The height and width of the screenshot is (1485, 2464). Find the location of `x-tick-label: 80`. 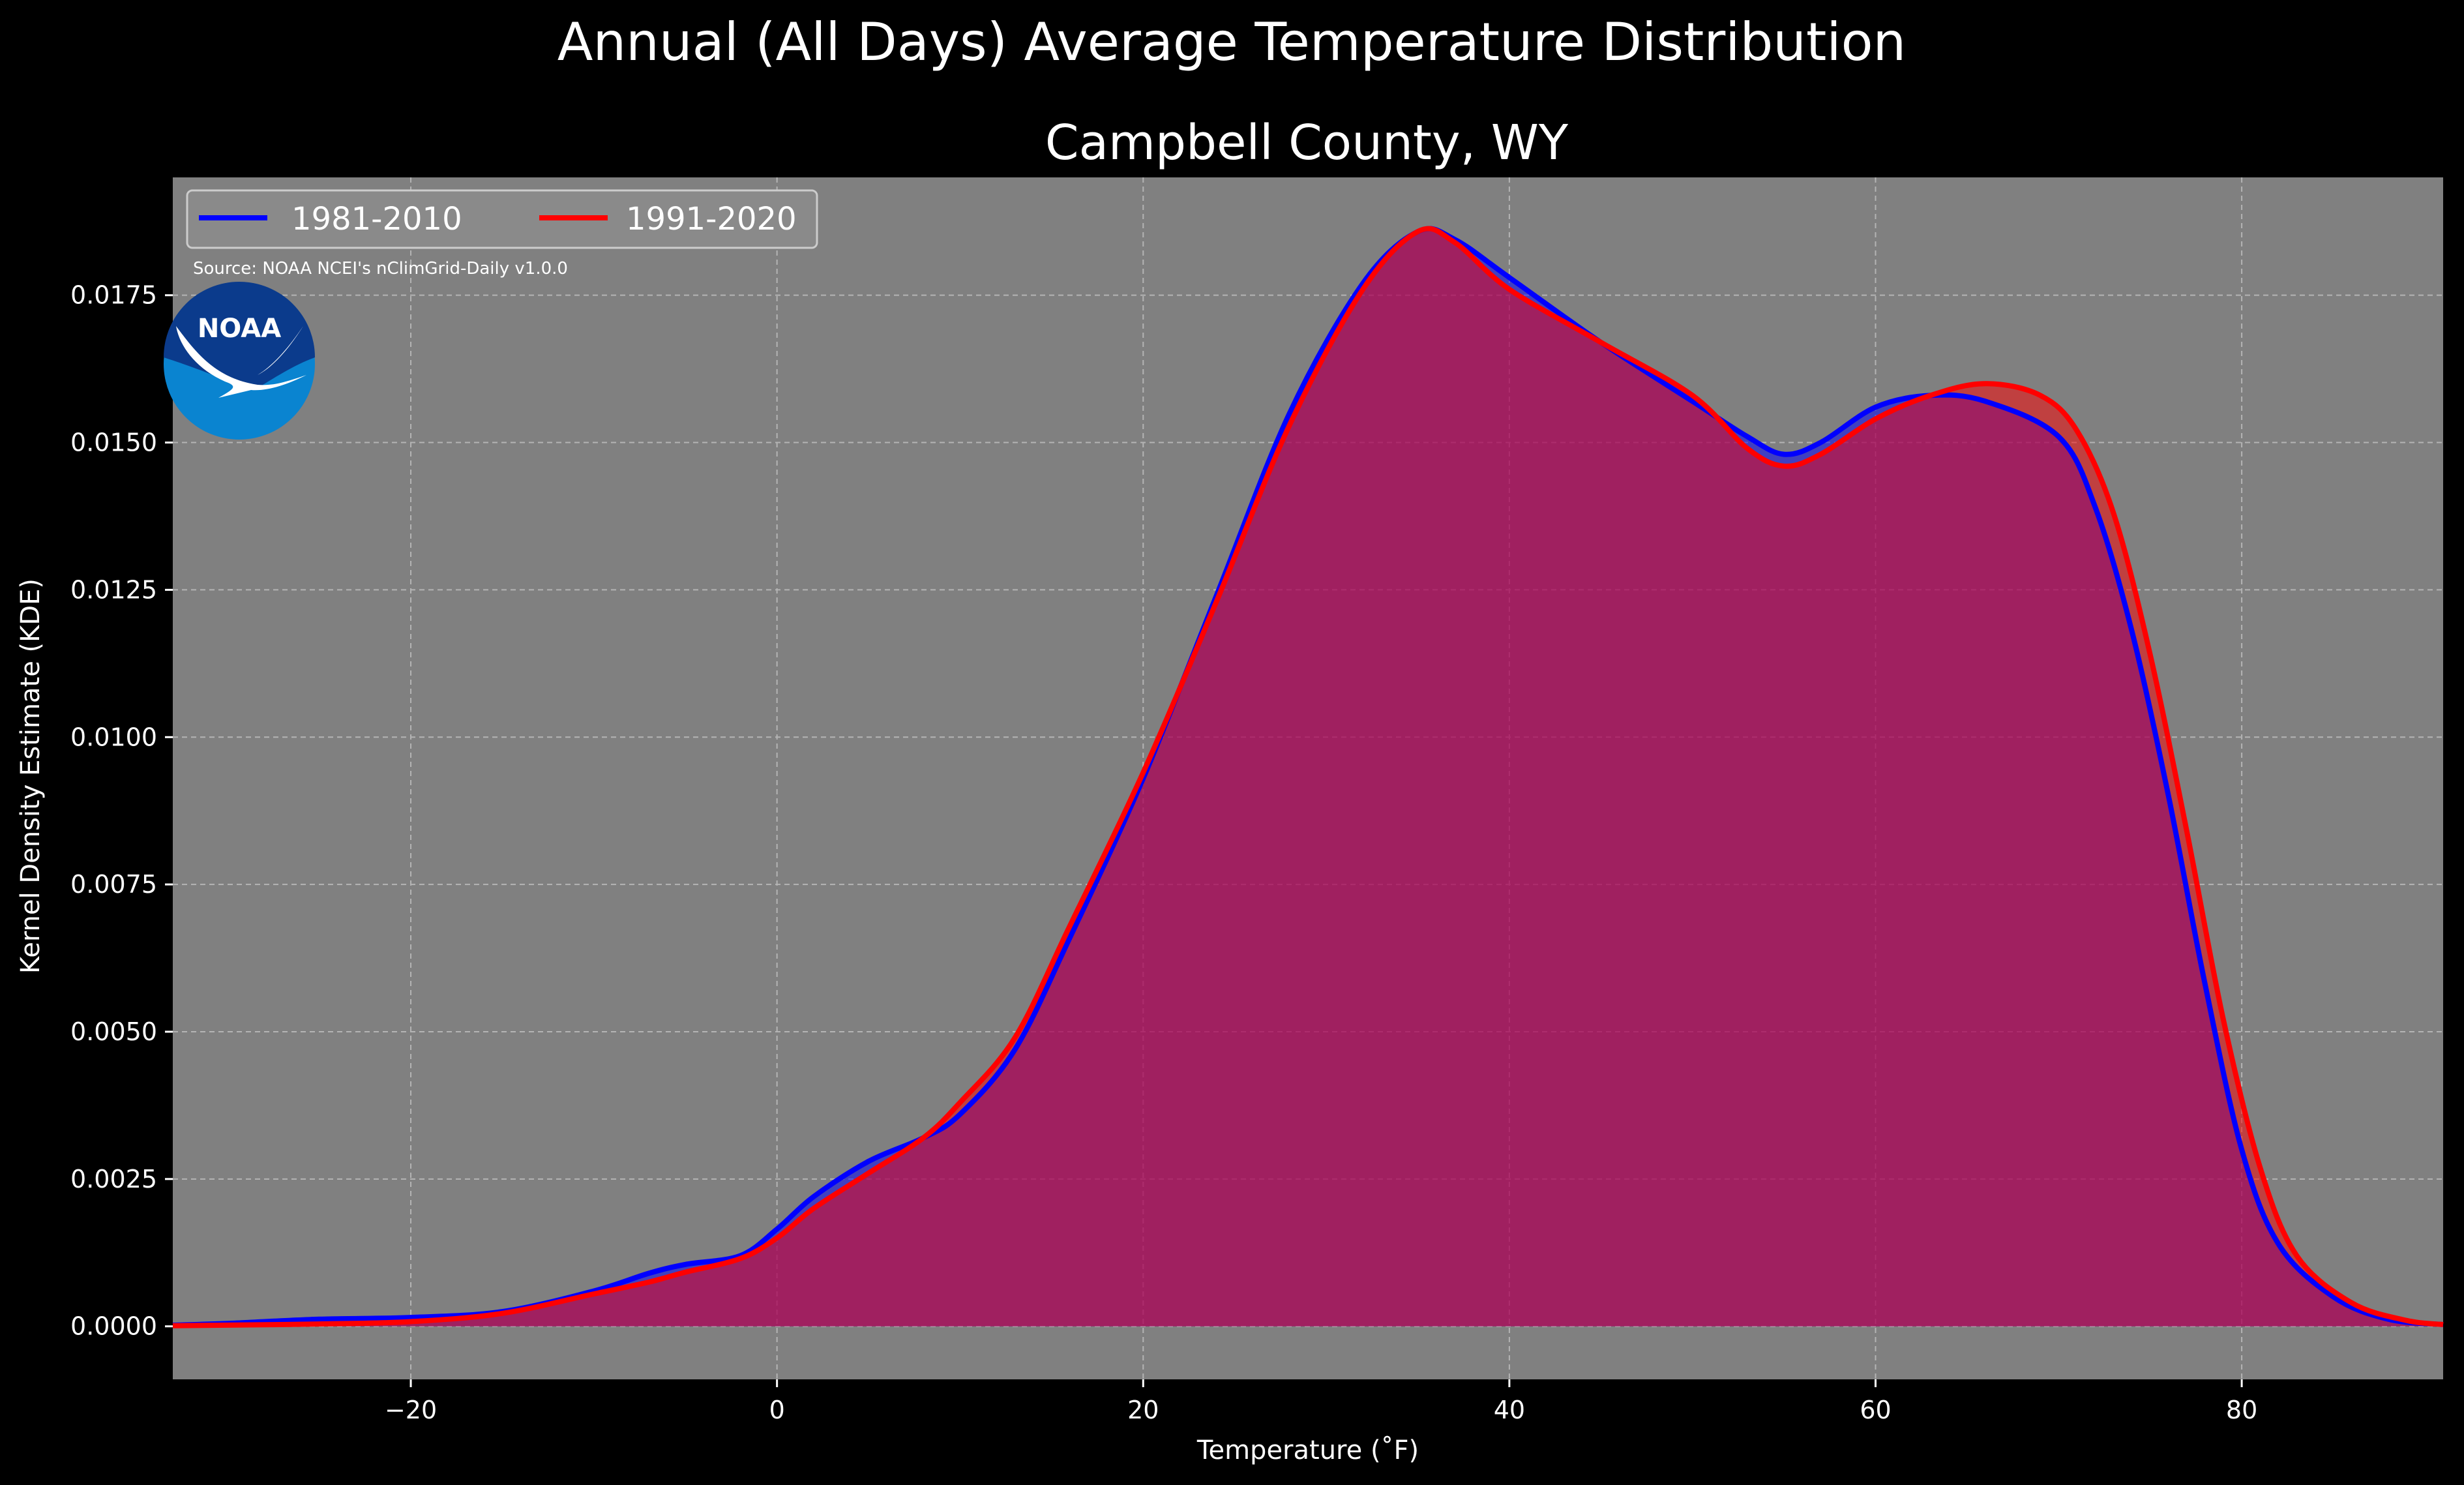

x-tick-label: 80 is located at coordinates (2241, 1410).